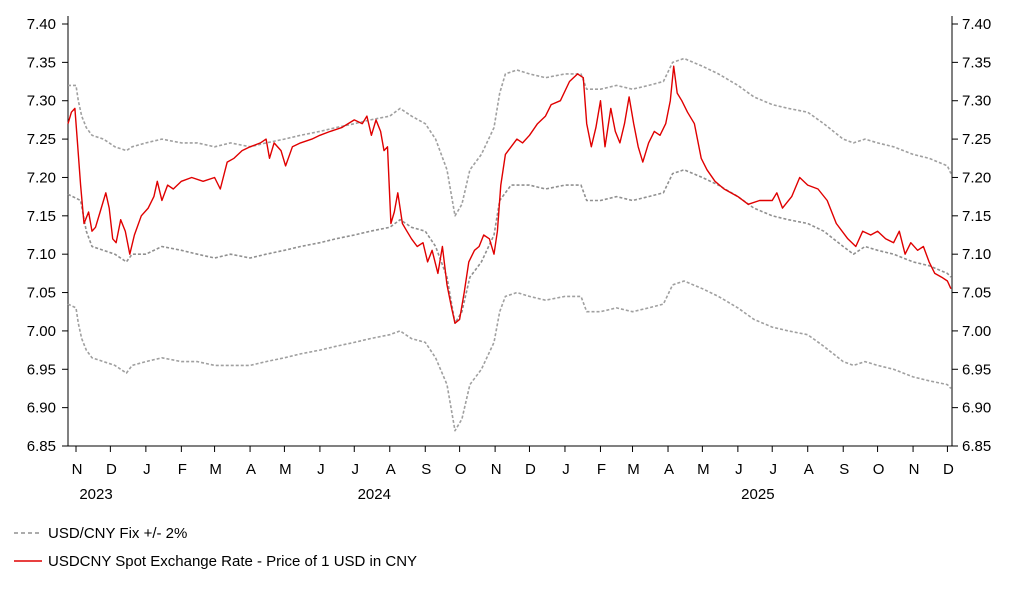 The height and width of the screenshot is (597, 1022). I want to click on y-tick-label-left: 6.95, so click(41, 369).